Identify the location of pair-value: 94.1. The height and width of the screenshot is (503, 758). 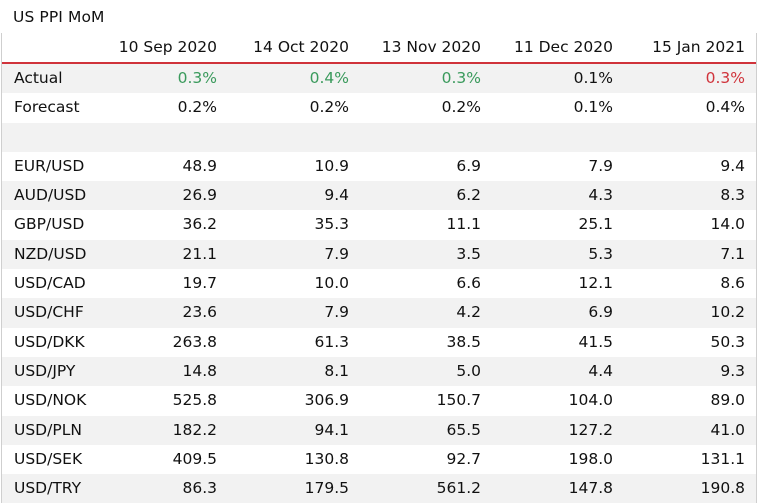
(331, 429).